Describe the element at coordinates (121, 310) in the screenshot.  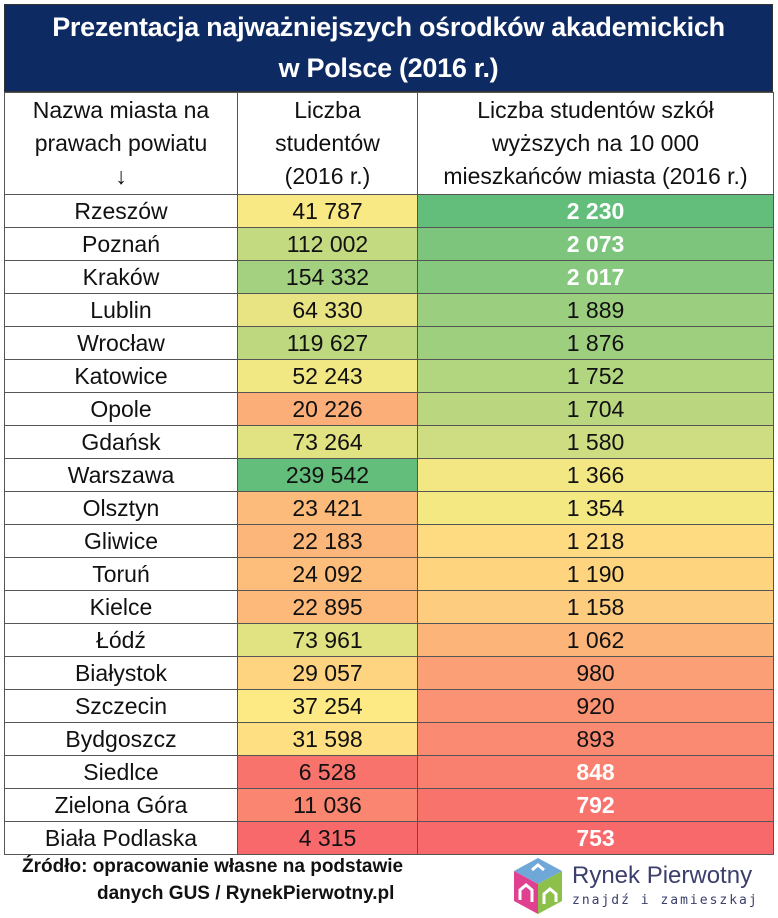
I see `city-name: Lublin` at that location.